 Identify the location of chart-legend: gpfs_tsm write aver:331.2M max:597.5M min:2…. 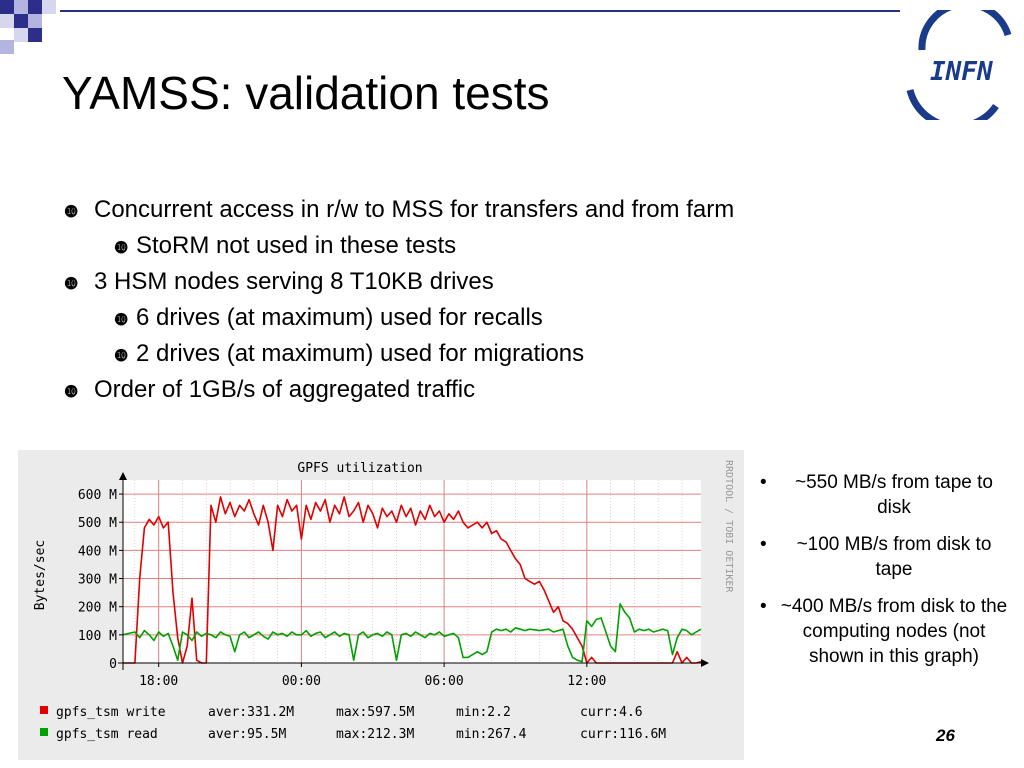
(353, 723).